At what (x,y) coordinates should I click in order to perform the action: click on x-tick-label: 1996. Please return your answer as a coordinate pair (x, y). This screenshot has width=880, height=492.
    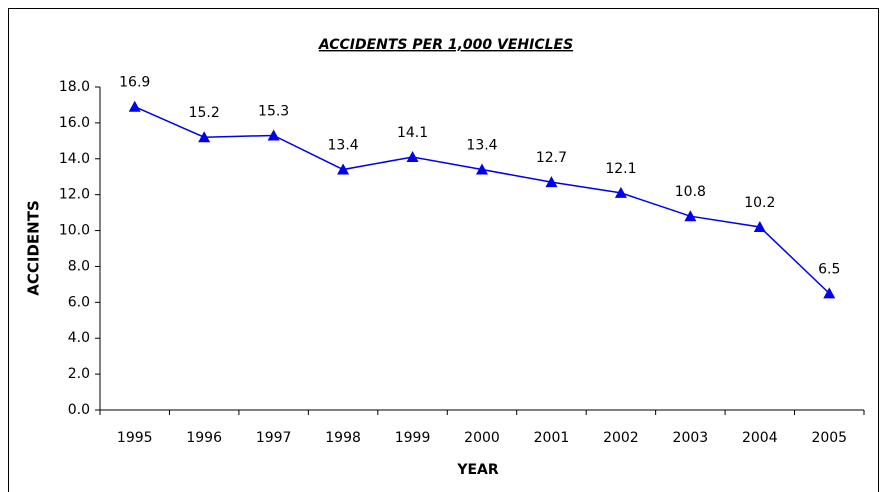
    Looking at the image, I should click on (204, 438).